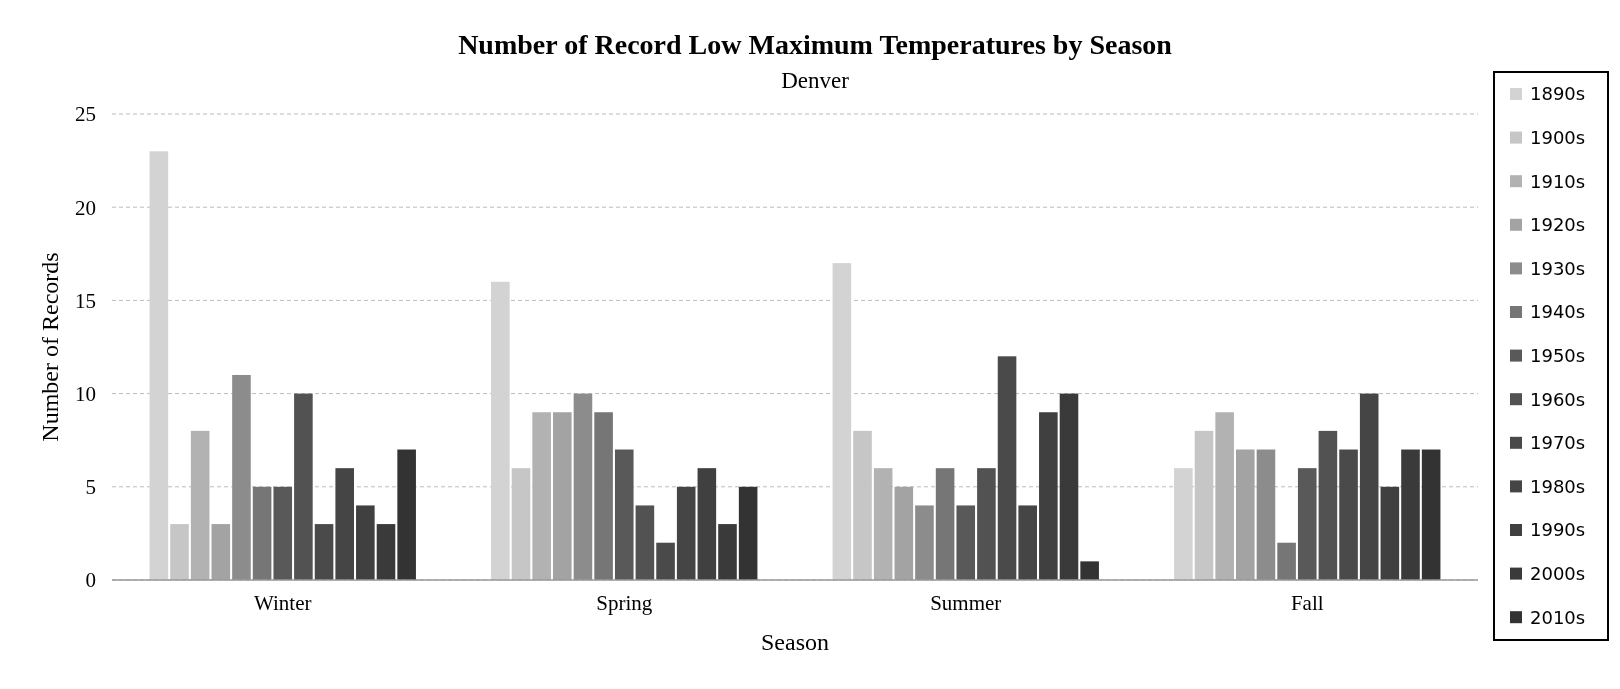  I want to click on y-tick-label: 10, so click(85, 393).